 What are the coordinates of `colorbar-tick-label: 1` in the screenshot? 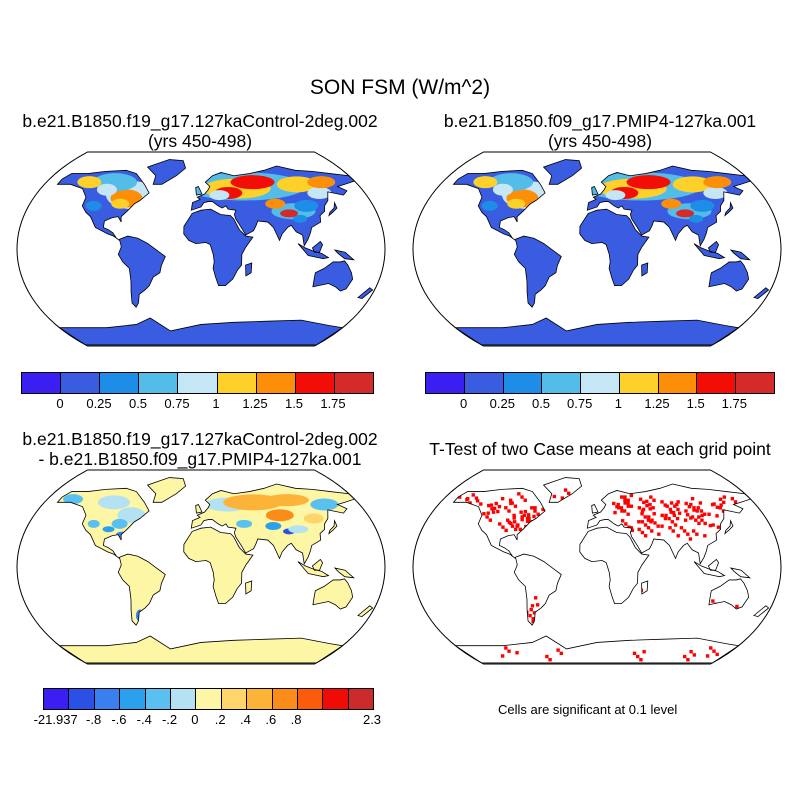 It's located at (618, 403).